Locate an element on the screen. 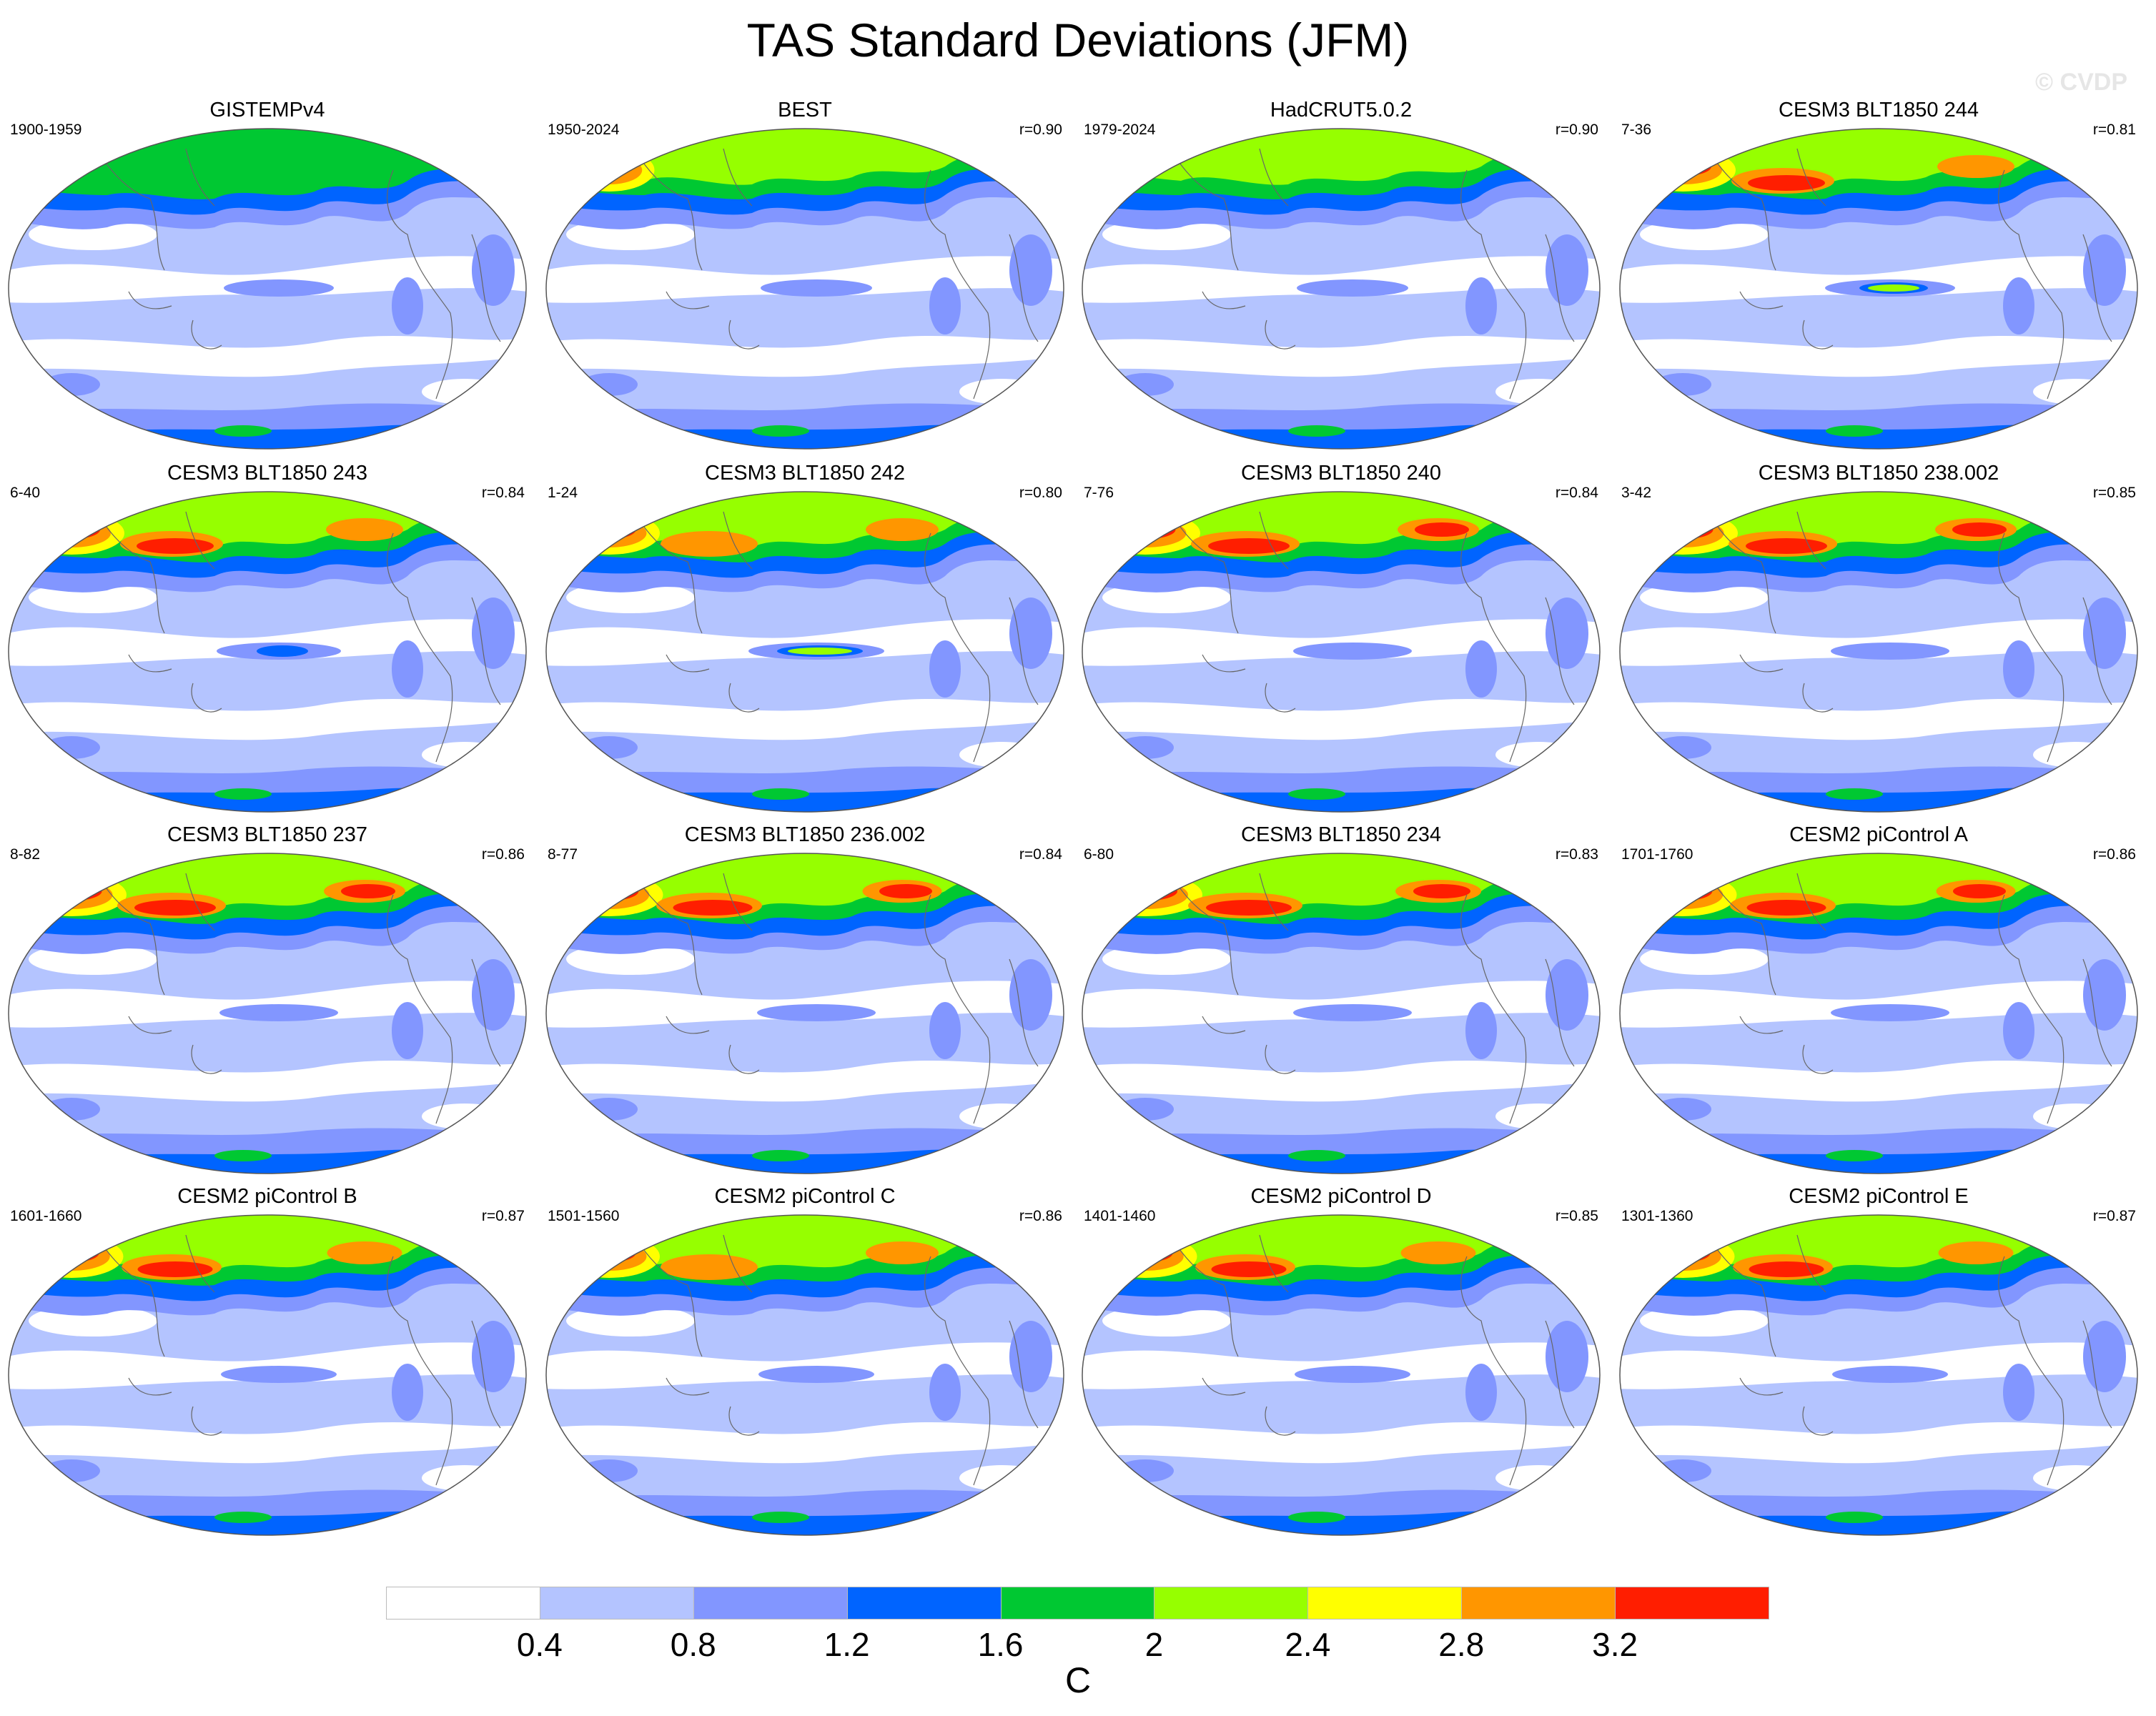  colorbar-tick-label: 0.8 is located at coordinates (693, 1645).